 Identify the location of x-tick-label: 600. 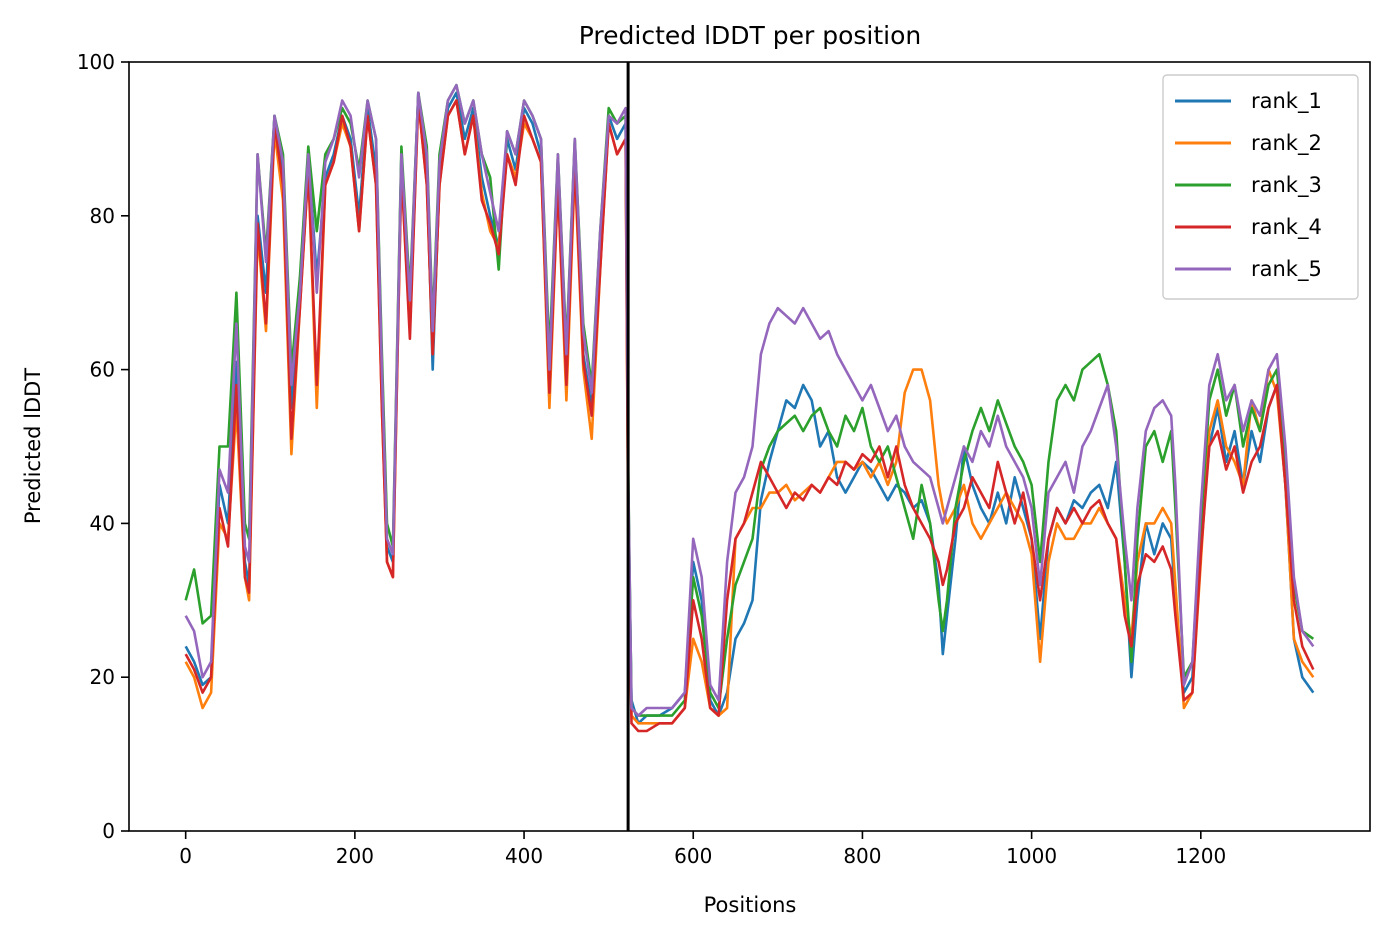
(693, 856).